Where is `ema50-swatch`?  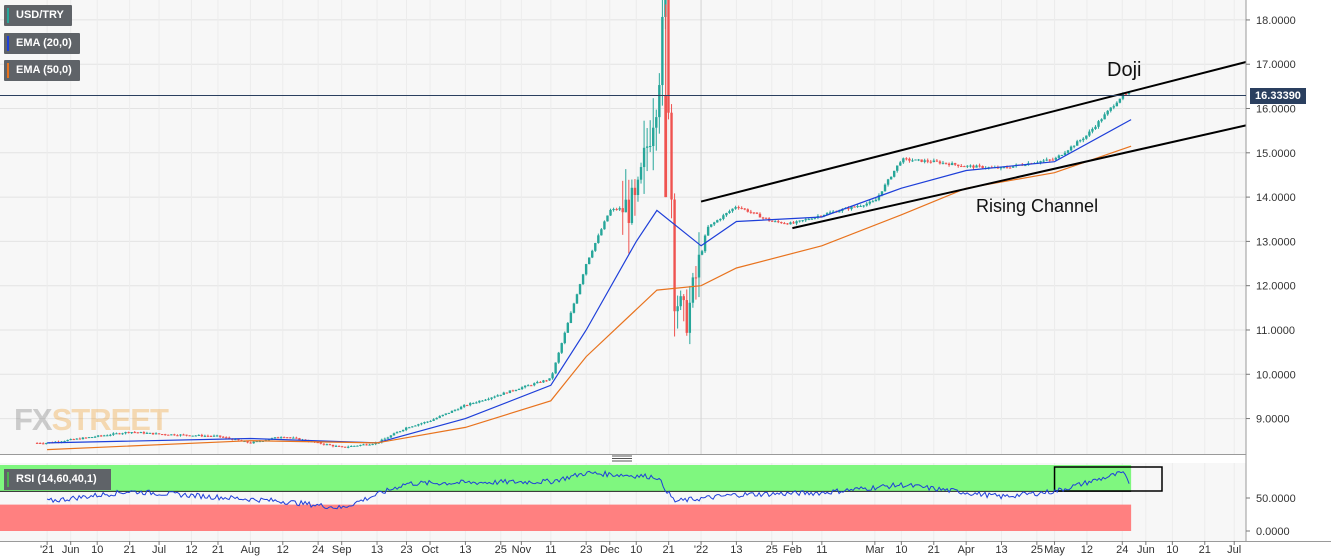
ema50-swatch is located at coordinates (8, 70).